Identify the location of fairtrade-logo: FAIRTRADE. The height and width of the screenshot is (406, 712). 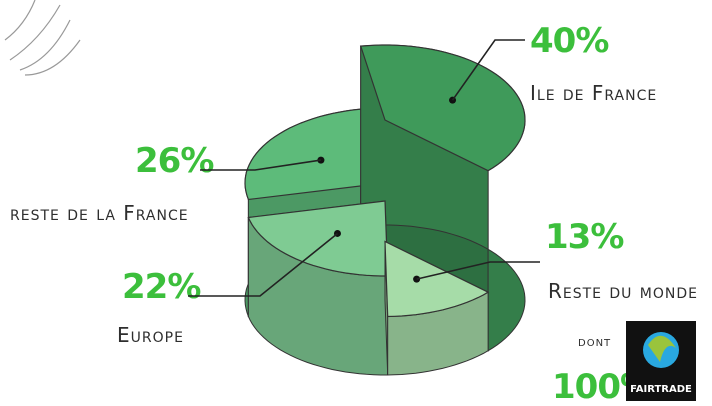
(661, 361).